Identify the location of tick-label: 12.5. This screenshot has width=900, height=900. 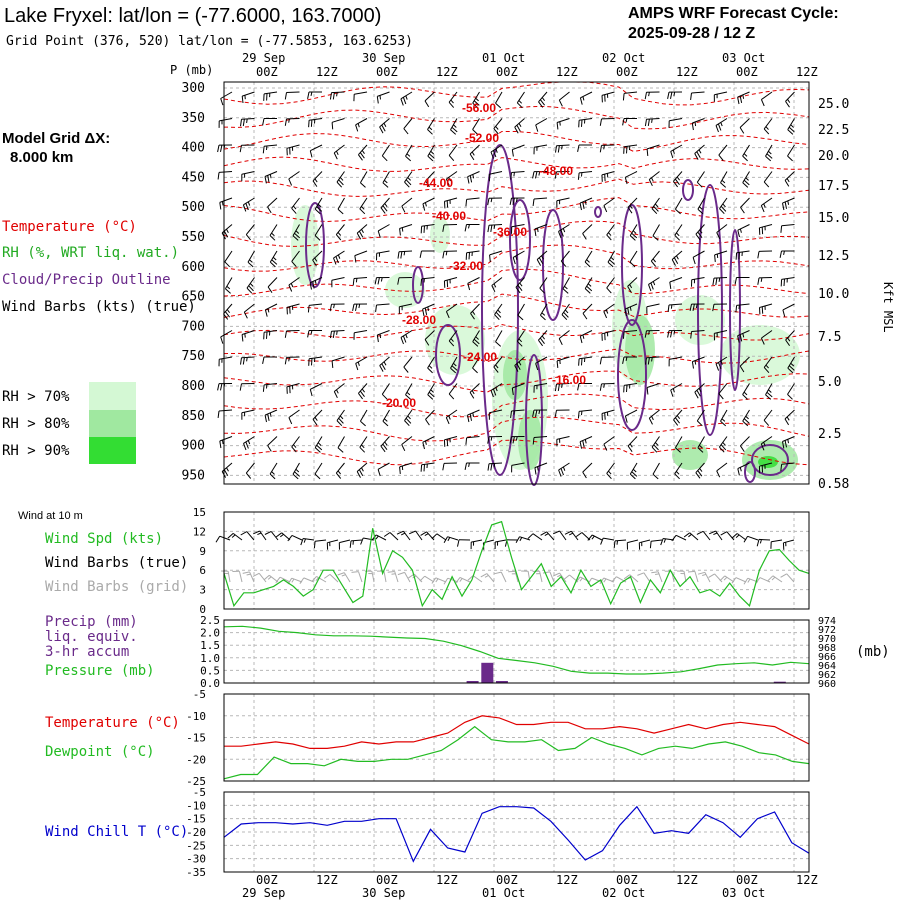
(833, 256).